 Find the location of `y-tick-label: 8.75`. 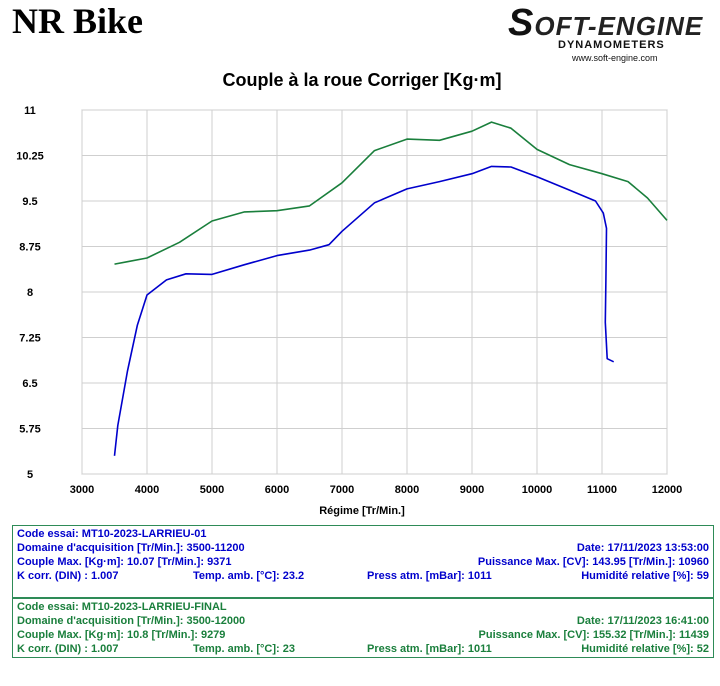

y-tick-label: 8.75 is located at coordinates (29, 248).